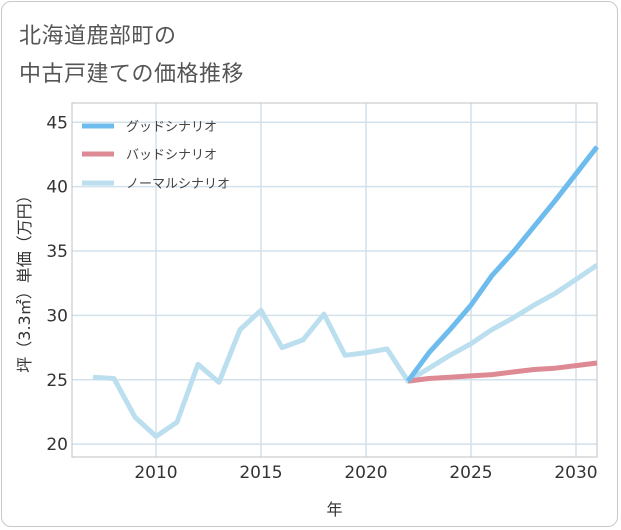 This screenshot has width=621, height=530. What do you see at coordinates (260, 473) in the screenshot?
I see `x-tick-label: 2015` at bounding box center [260, 473].